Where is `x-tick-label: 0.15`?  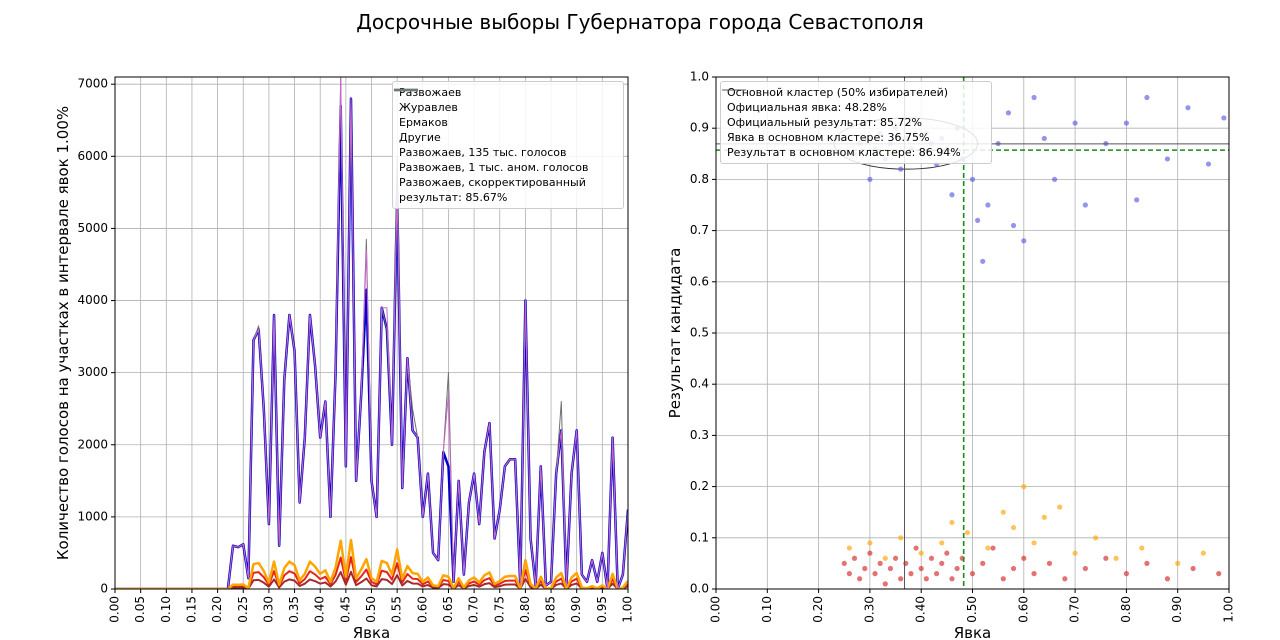 x-tick-label: 0.15 is located at coordinates (191, 609).